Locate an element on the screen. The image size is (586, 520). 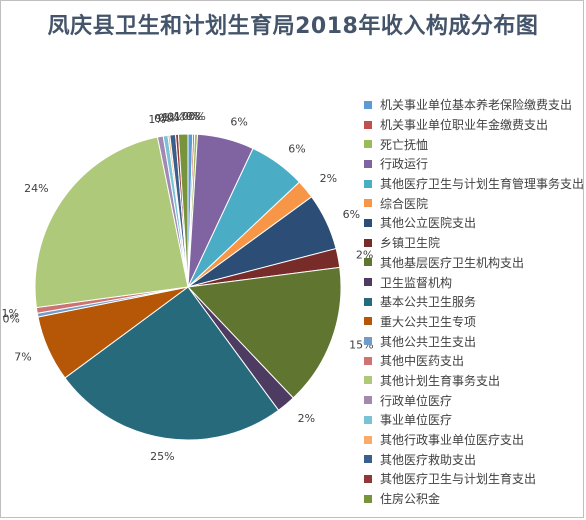
legend-label: 机关事业单位职业年金缴费支出 is located at coordinates (464, 125).